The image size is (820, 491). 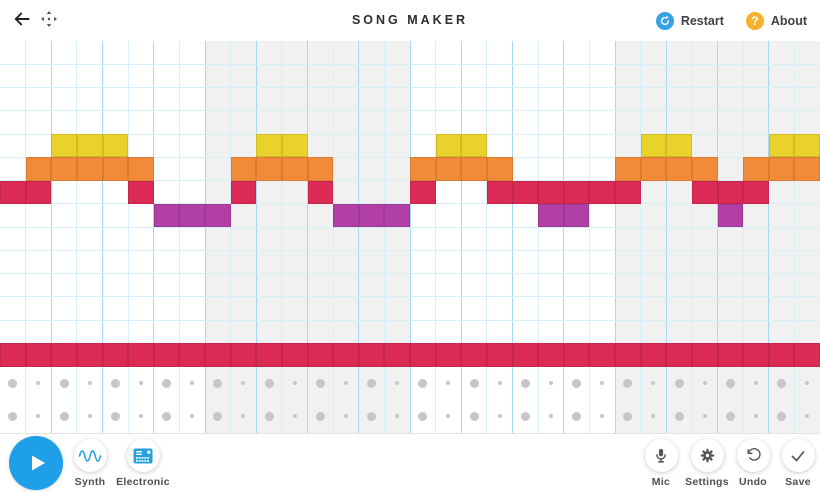 What do you see at coordinates (49, 19) in the screenshot?
I see `move-button` at bounding box center [49, 19].